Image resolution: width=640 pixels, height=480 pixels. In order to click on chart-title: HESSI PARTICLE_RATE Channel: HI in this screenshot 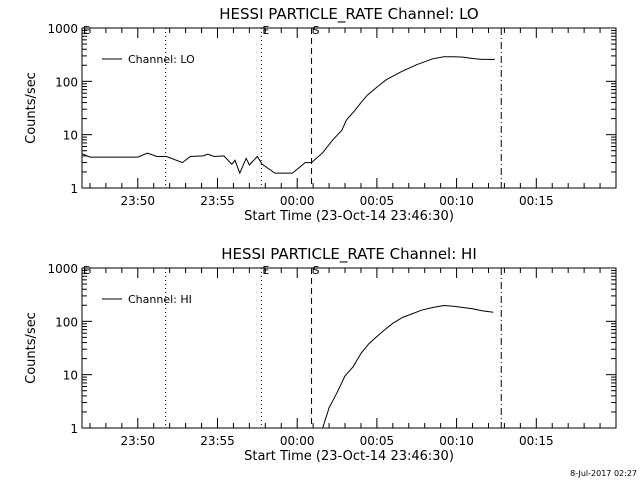, I will do `click(349, 254)`.